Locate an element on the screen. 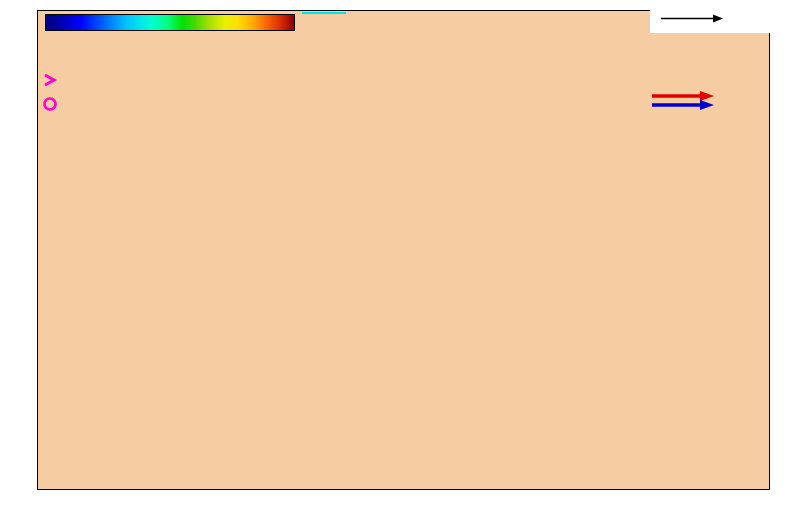  legend-argo is located at coordinates (53, 105).